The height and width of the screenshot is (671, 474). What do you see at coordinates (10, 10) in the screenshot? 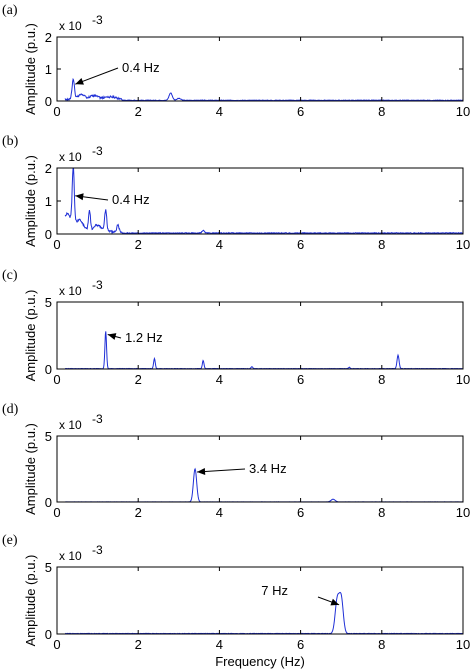
I see `panel-label: (a)` at bounding box center [10, 10].